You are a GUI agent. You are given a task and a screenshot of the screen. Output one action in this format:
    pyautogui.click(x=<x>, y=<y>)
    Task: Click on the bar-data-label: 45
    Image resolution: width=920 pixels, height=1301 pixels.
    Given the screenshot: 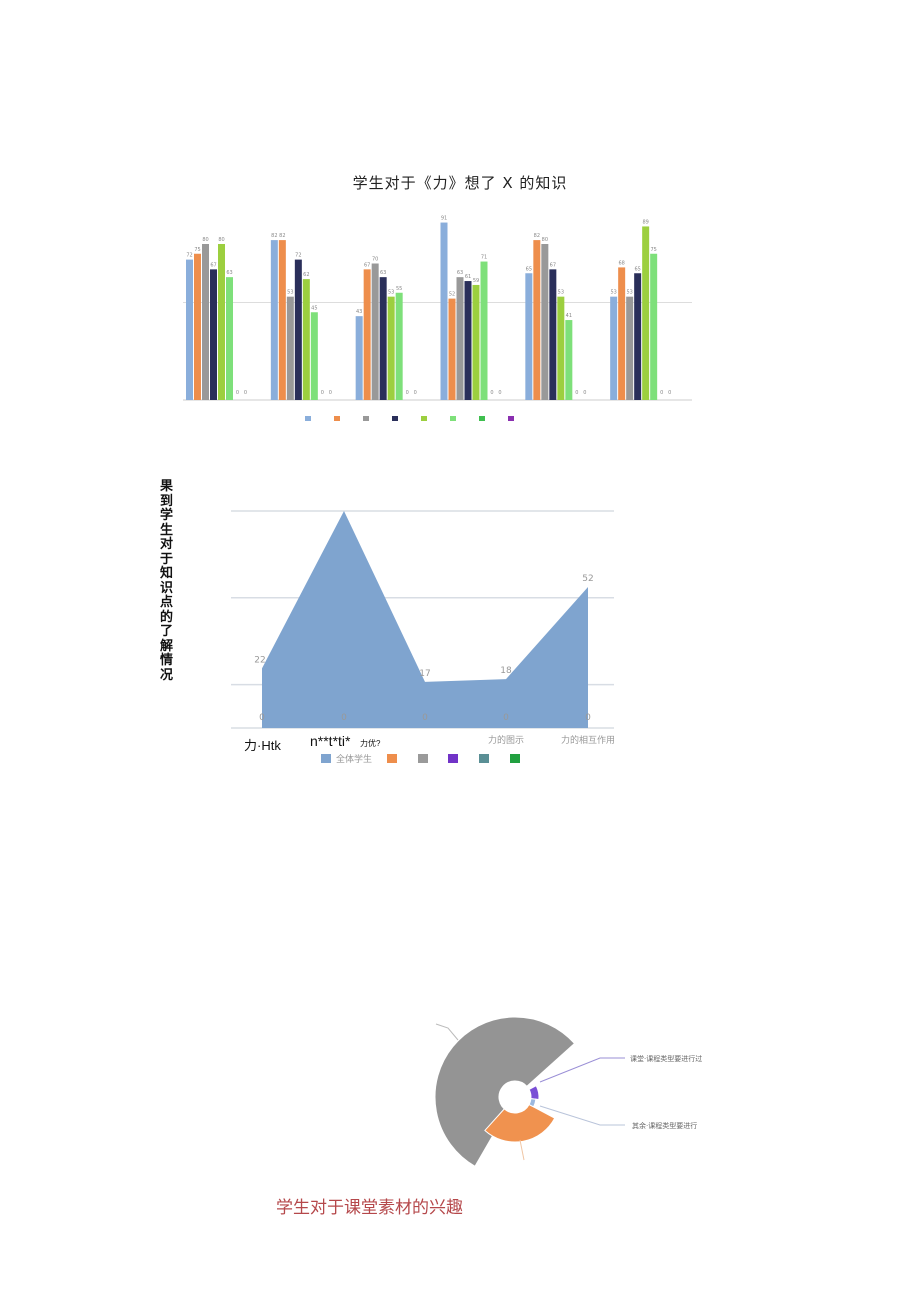 What is the action you would take?
    pyautogui.click(x=314, y=308)
    